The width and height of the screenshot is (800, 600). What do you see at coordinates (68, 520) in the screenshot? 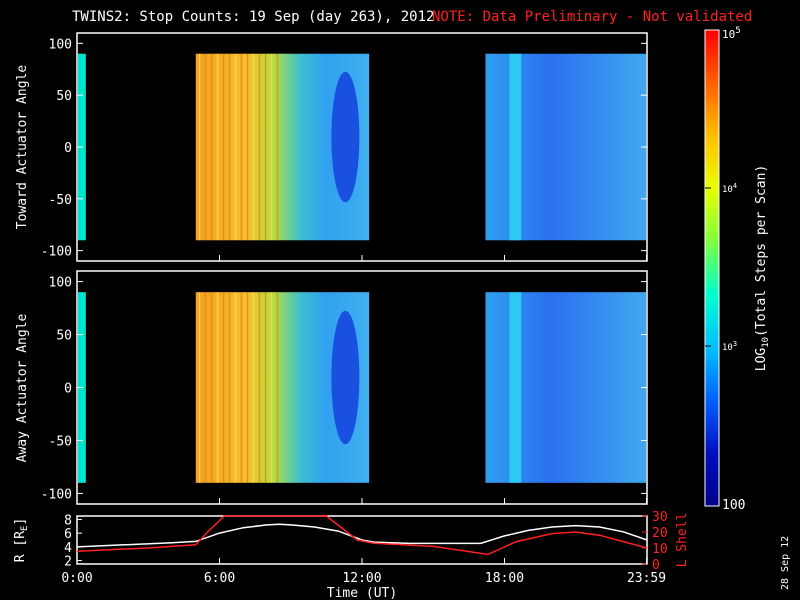
I see `radius-y-tick-label: 8` at bounding box center [68, 520].